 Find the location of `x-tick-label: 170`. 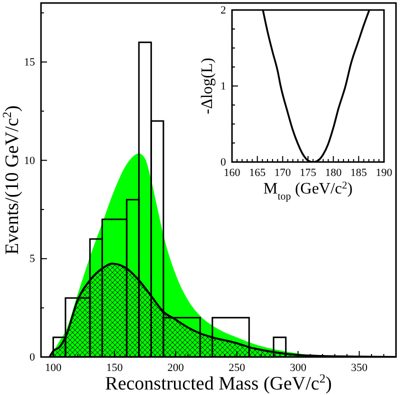

x-tick-label: 170 is located at coordinates (283, 172).